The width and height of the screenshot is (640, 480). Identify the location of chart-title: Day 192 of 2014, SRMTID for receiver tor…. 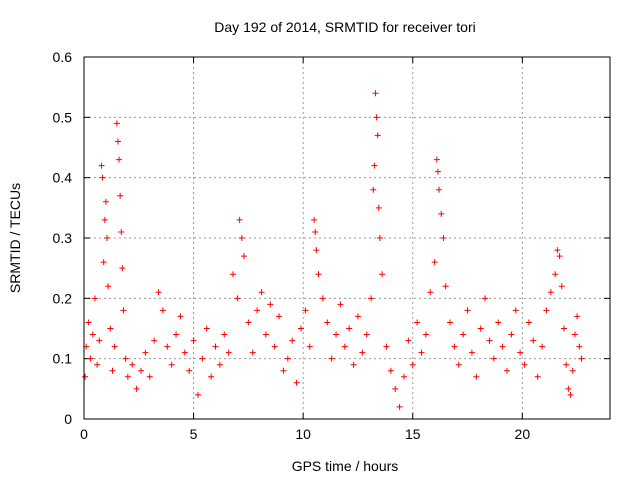
(344, 27).